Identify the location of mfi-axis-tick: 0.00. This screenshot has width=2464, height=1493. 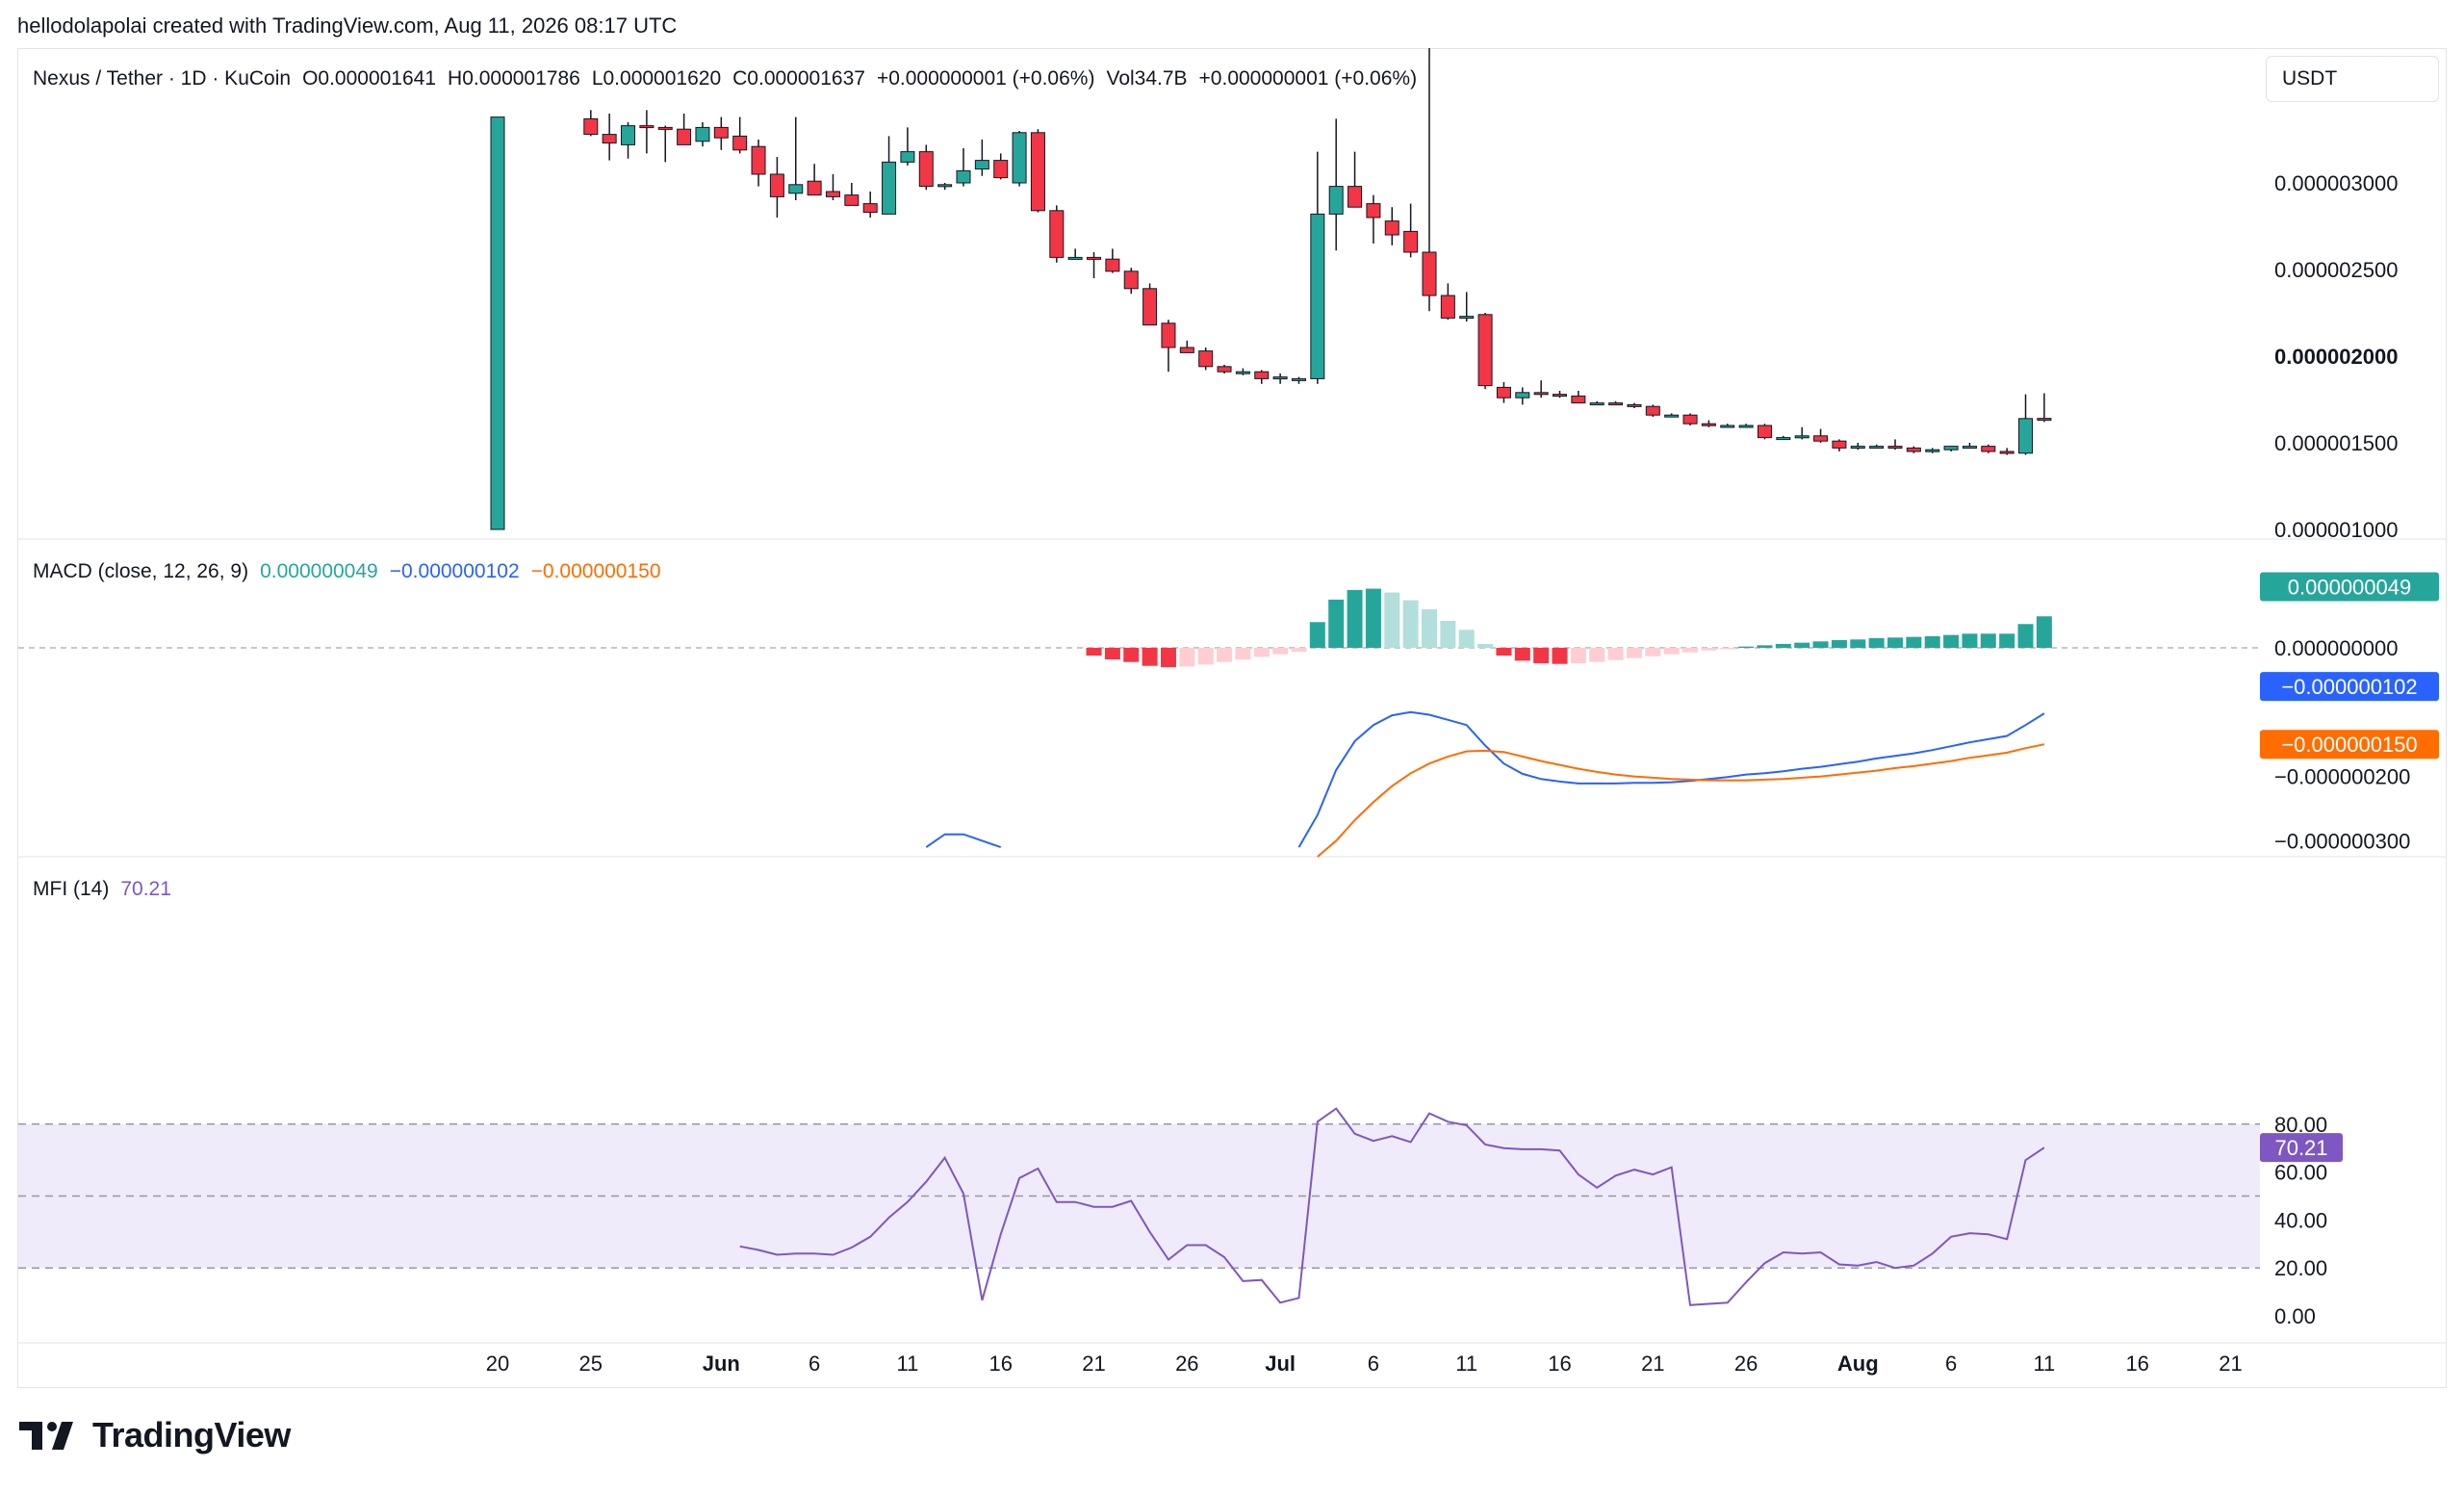
(2295, 1316).